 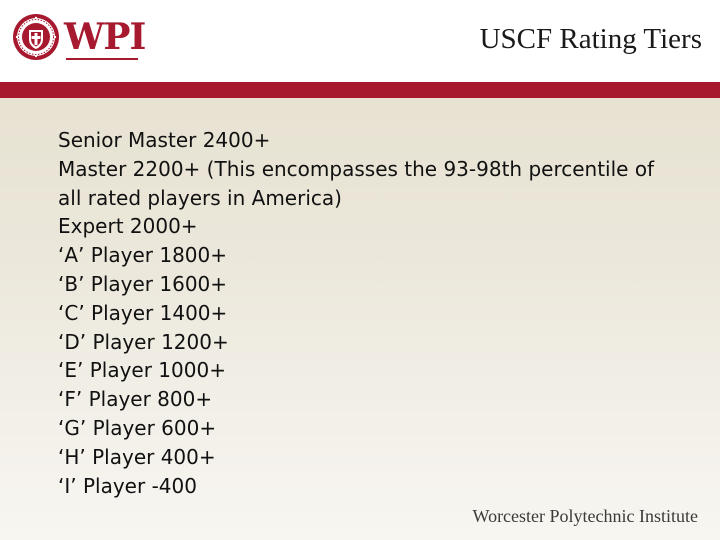 I want to click on tier-item: ‘C’ Player 1400+, so click(x=143, y=312).